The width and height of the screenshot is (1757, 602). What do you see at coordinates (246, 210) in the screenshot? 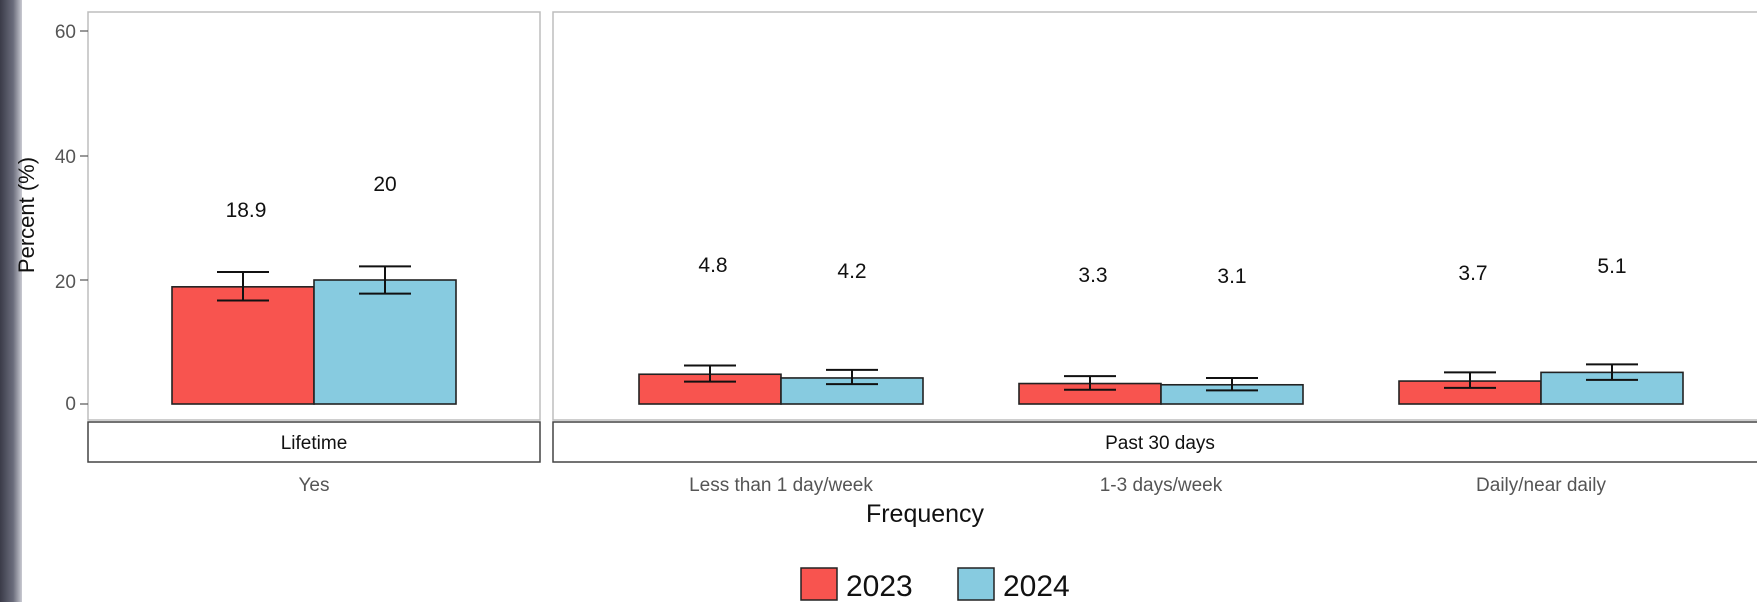
I see `value-label: 18.9` at bounding box center [246, 210].